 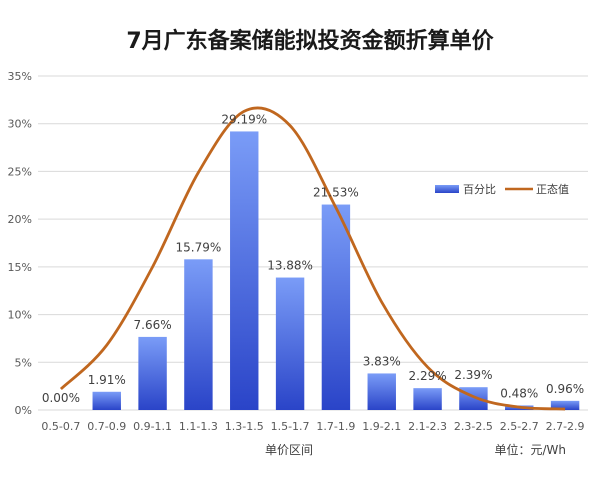 I want to click on legend-line-label: 正态值, so click(x=552, y=189).